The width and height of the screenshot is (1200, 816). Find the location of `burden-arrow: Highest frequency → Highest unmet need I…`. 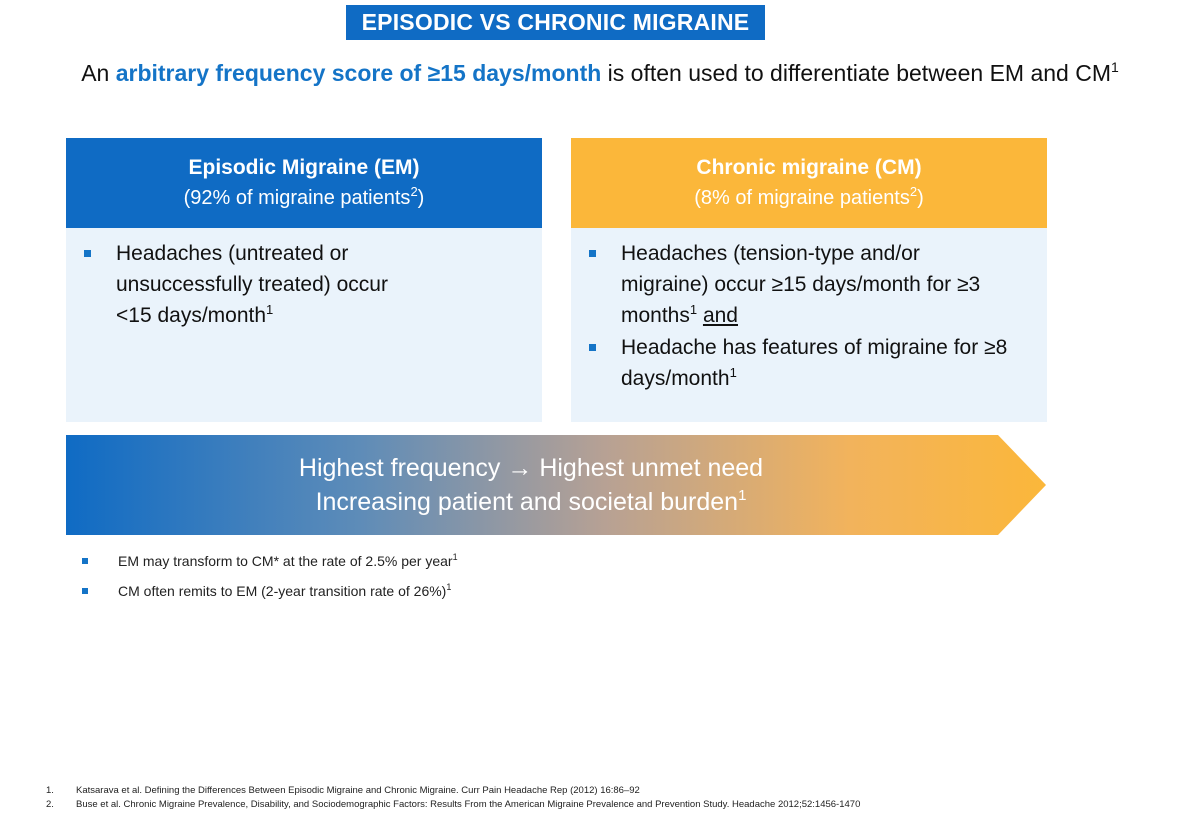

burden-arrow: Highest frequency → Highest unmet need I… is located at coordinates (556, 485).